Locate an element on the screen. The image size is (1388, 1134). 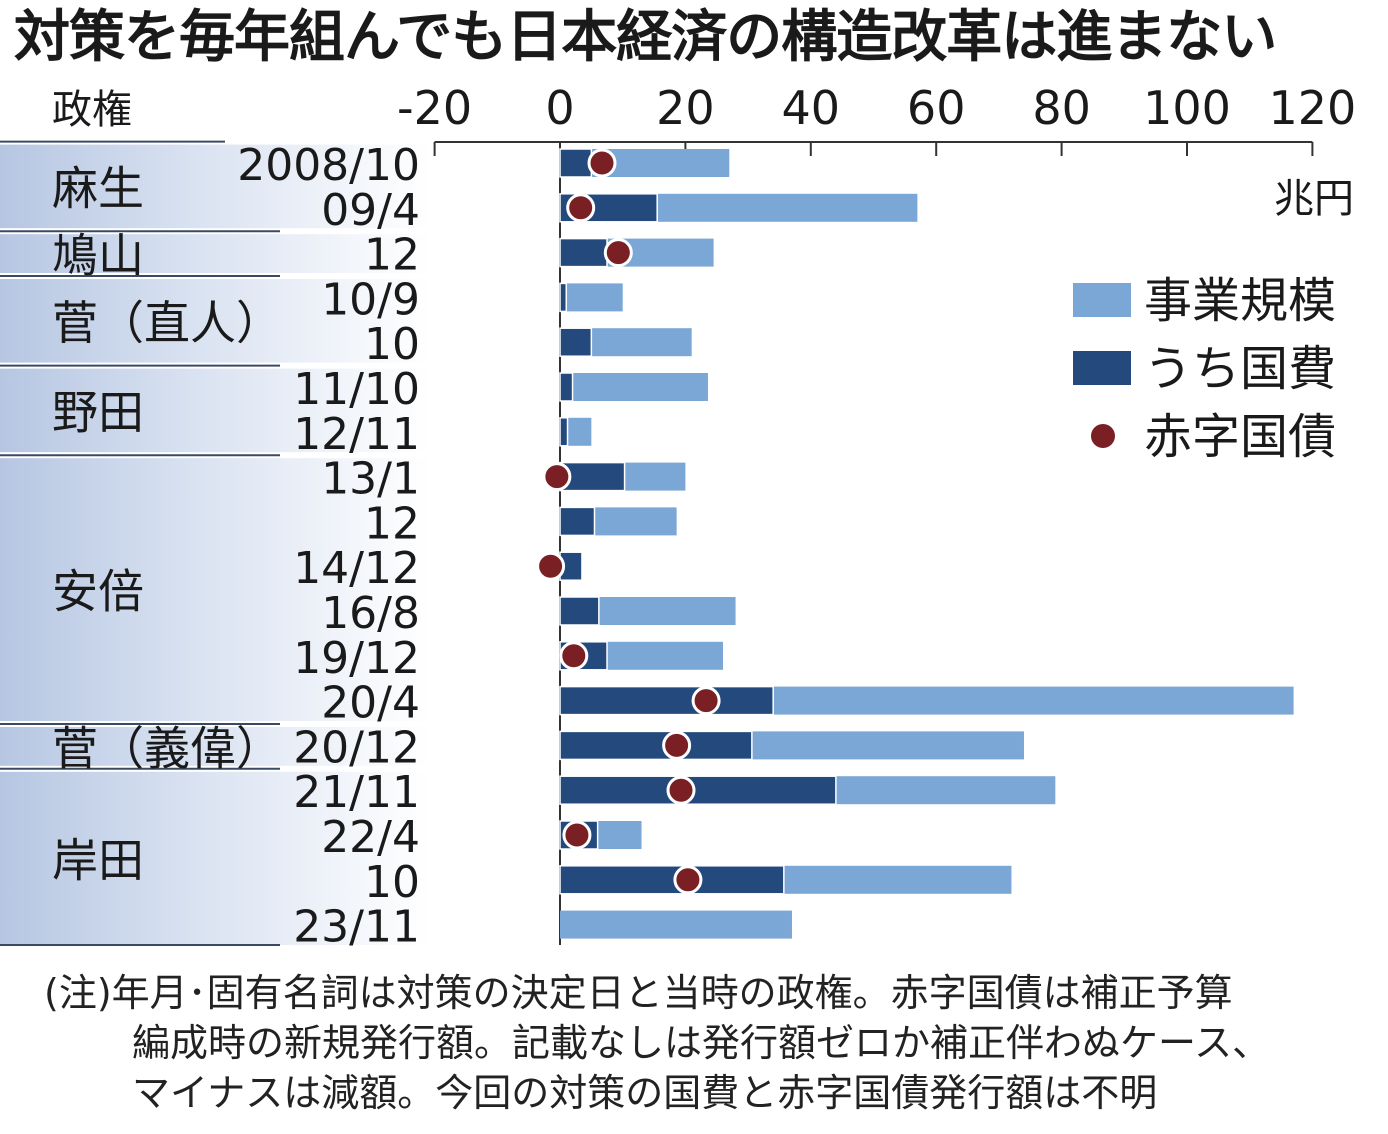
chart-title: 対策を毎年組んでも日本経済の構造改革は進まない is located at coordinates (645, 37).